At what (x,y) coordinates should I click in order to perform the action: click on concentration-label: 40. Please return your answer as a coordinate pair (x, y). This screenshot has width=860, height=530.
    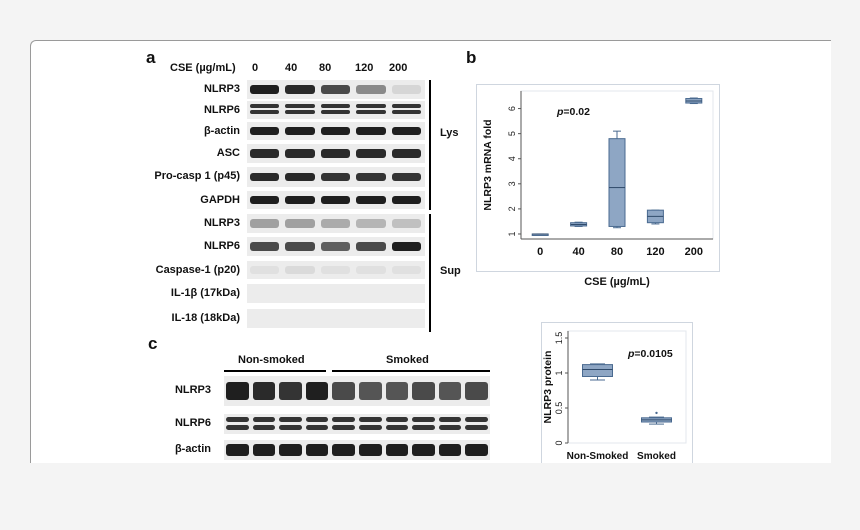
    Looking at the image, I should click on (291, 68).